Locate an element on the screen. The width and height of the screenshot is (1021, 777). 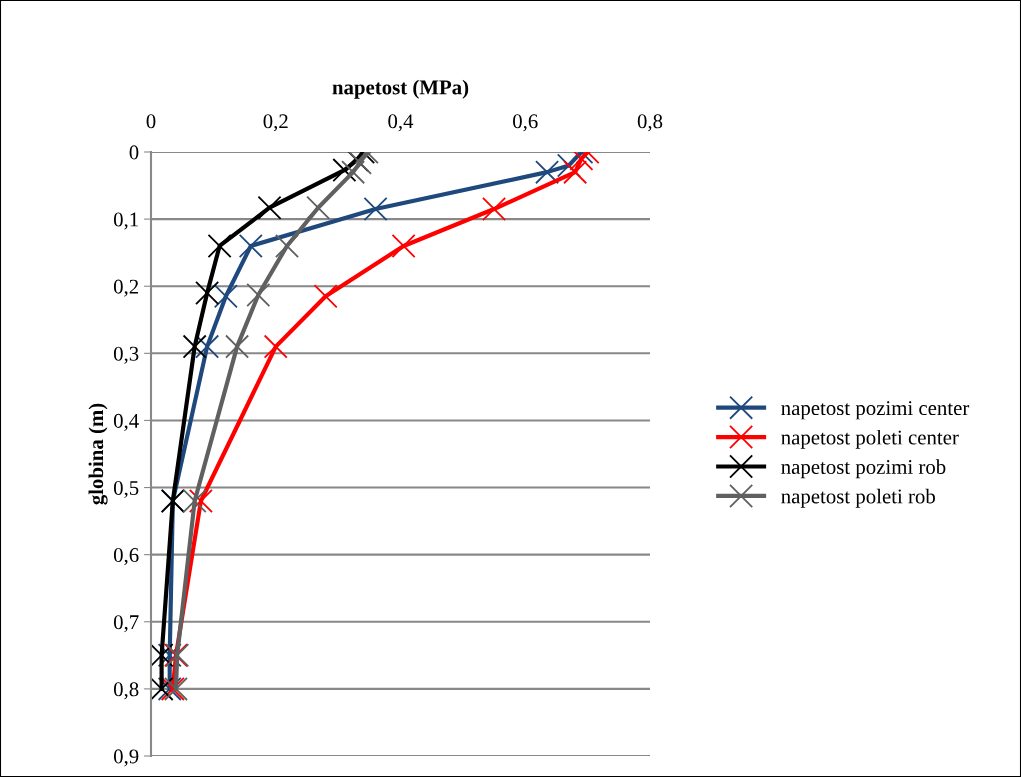
y-tick-label: 0 is located at coordinates (134, 152).